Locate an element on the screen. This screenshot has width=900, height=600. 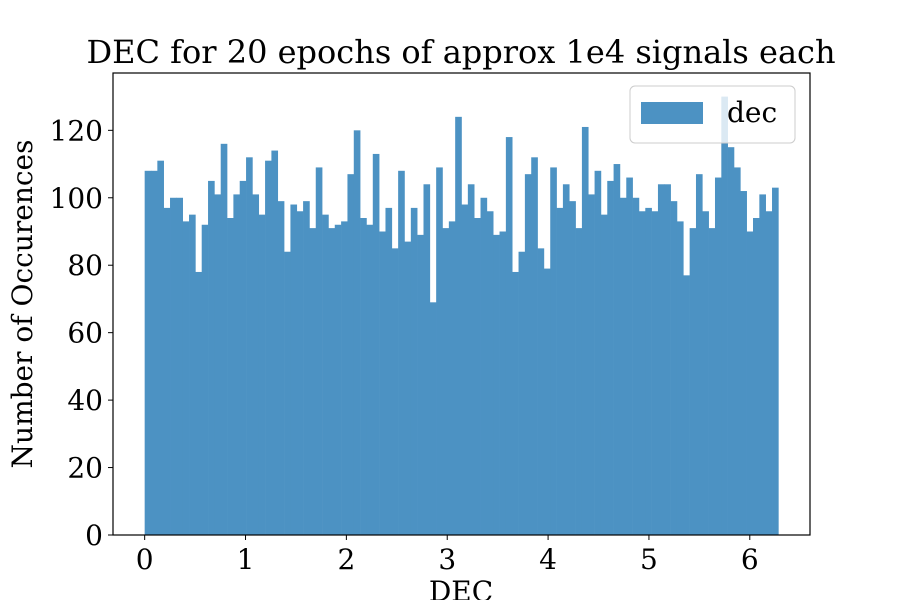
y-axis-label: Number of Occurences is located at coordinates (22, 304).